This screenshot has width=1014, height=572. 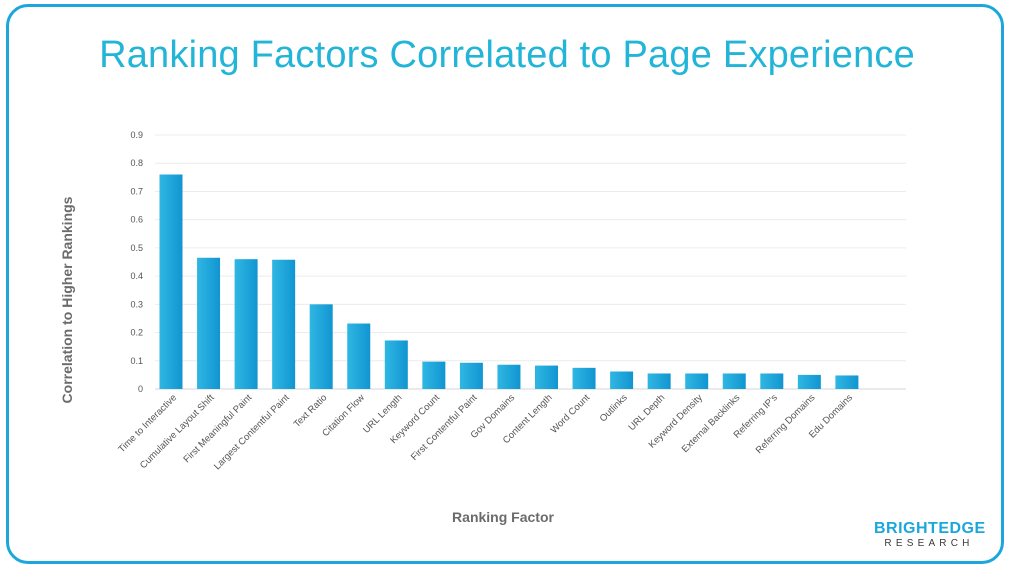 I want to click on y-tick-label: 0.9, so click(x=136, y=135).